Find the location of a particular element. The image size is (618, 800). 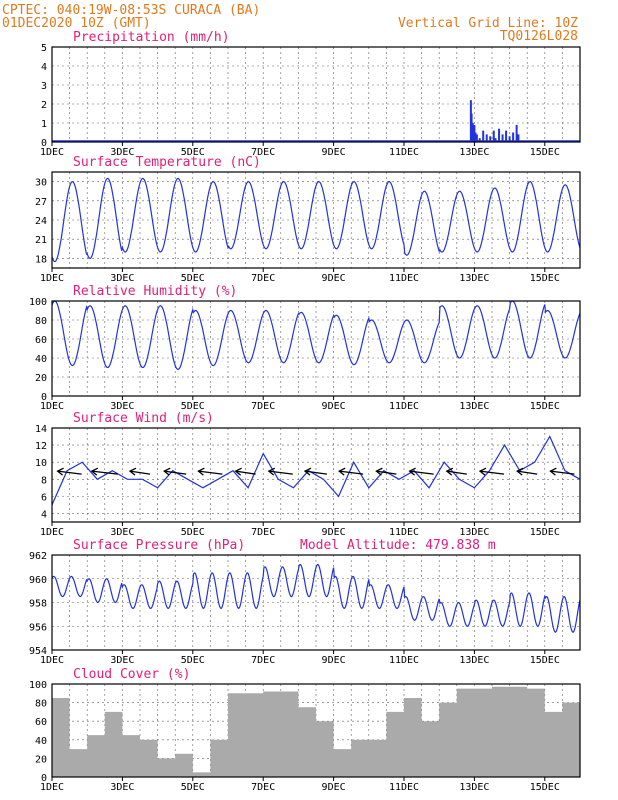

y-tick-label: 8 is located at coordinates (44, 480).